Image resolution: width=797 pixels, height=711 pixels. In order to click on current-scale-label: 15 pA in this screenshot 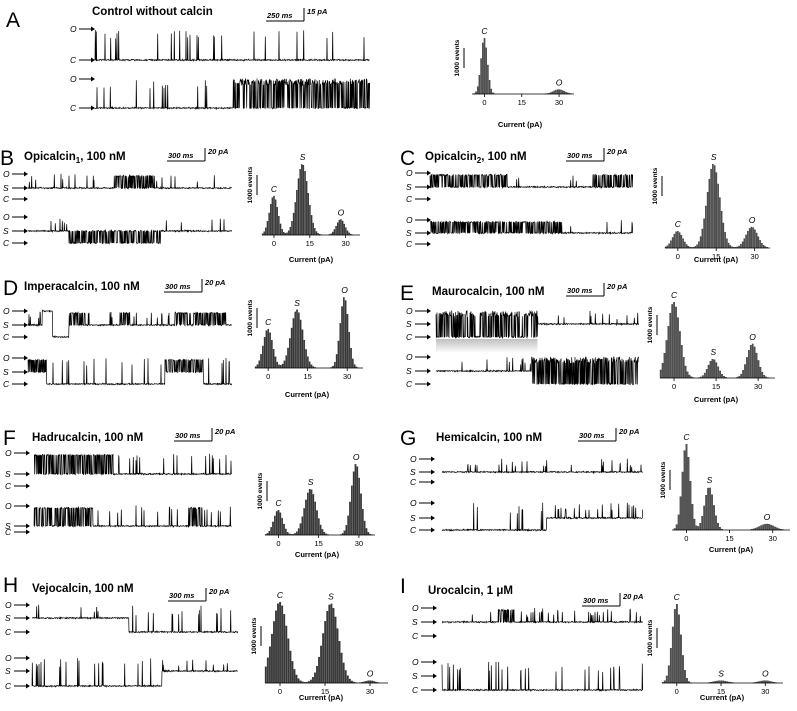, I will do `click(317, 11)`.